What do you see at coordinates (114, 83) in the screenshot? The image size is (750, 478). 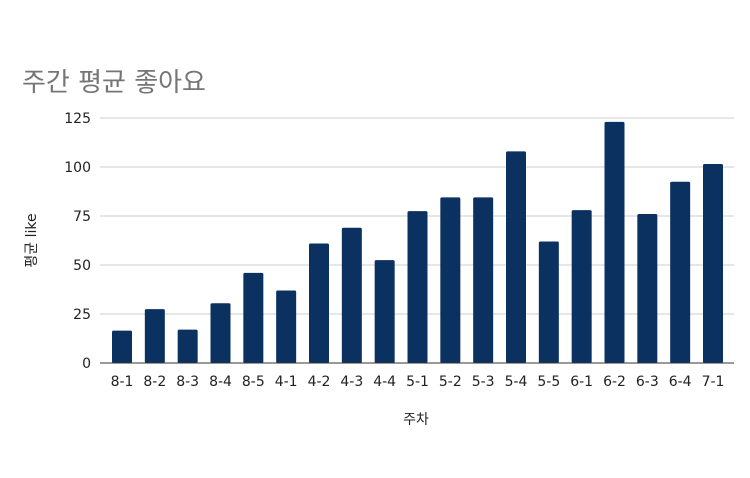 I see `chart-title: 주간 평균 좋아요` at bounding box center [114, 83].